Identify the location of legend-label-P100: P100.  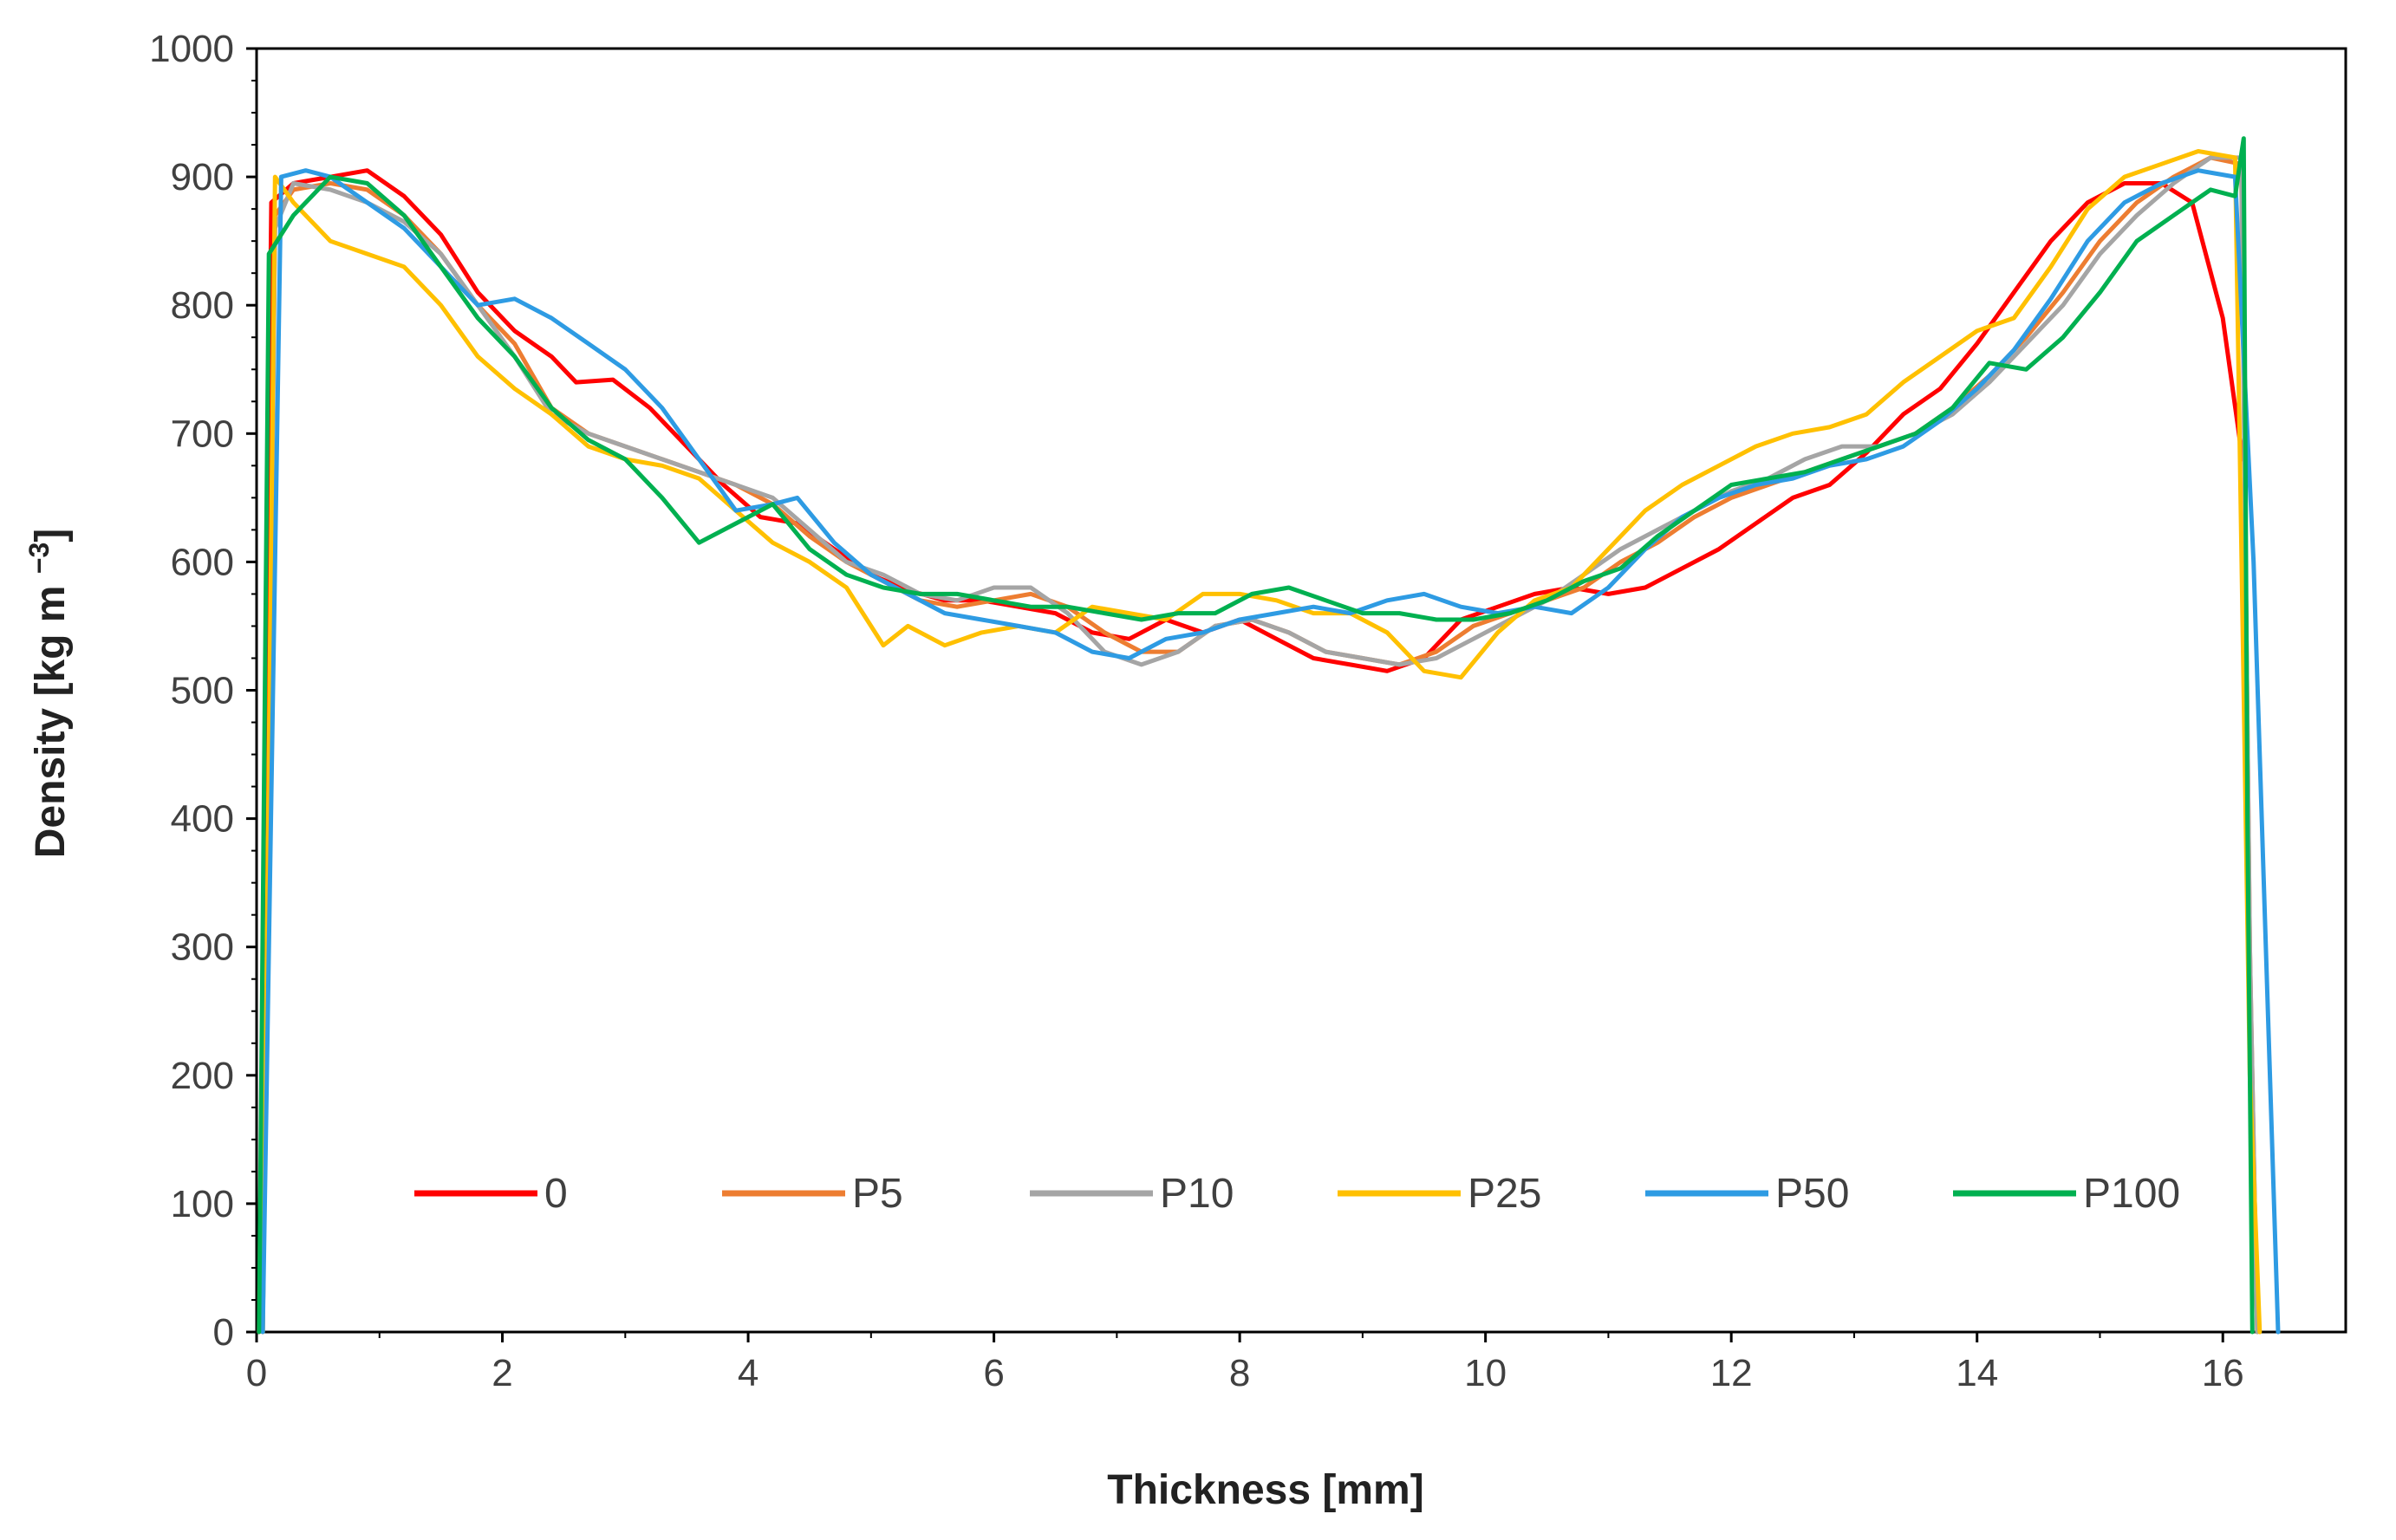
(2131, 1194).